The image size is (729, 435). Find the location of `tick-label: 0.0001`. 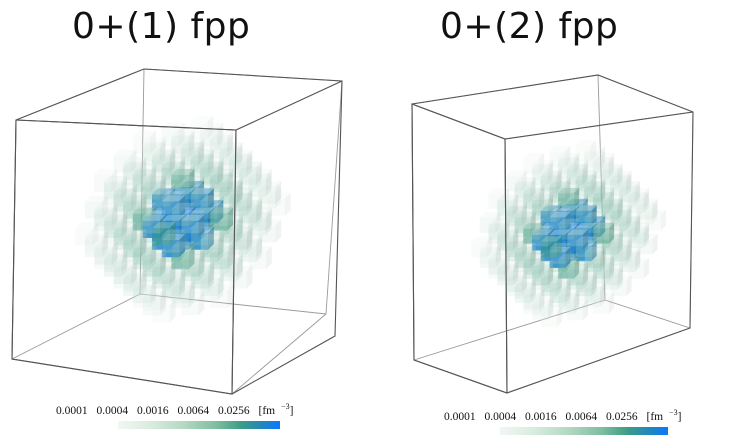

tick-label: 0.0001 is located at coordinates (72, 410).